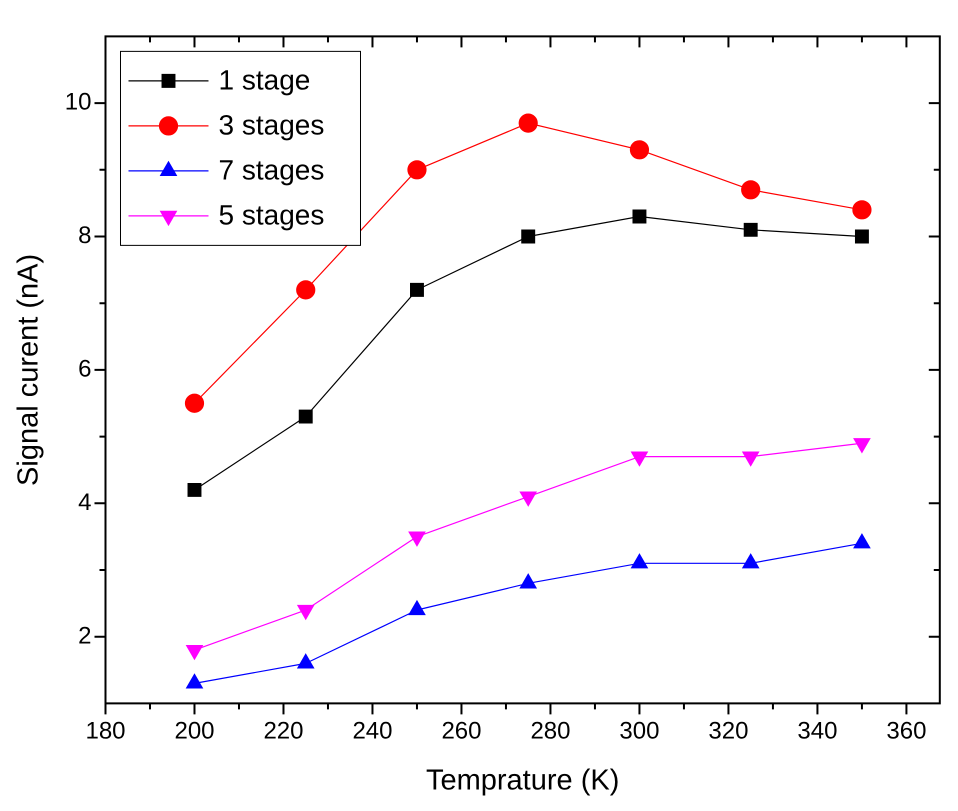  I want to click on x-axis-title: Temprature (K), so click(523, 780).